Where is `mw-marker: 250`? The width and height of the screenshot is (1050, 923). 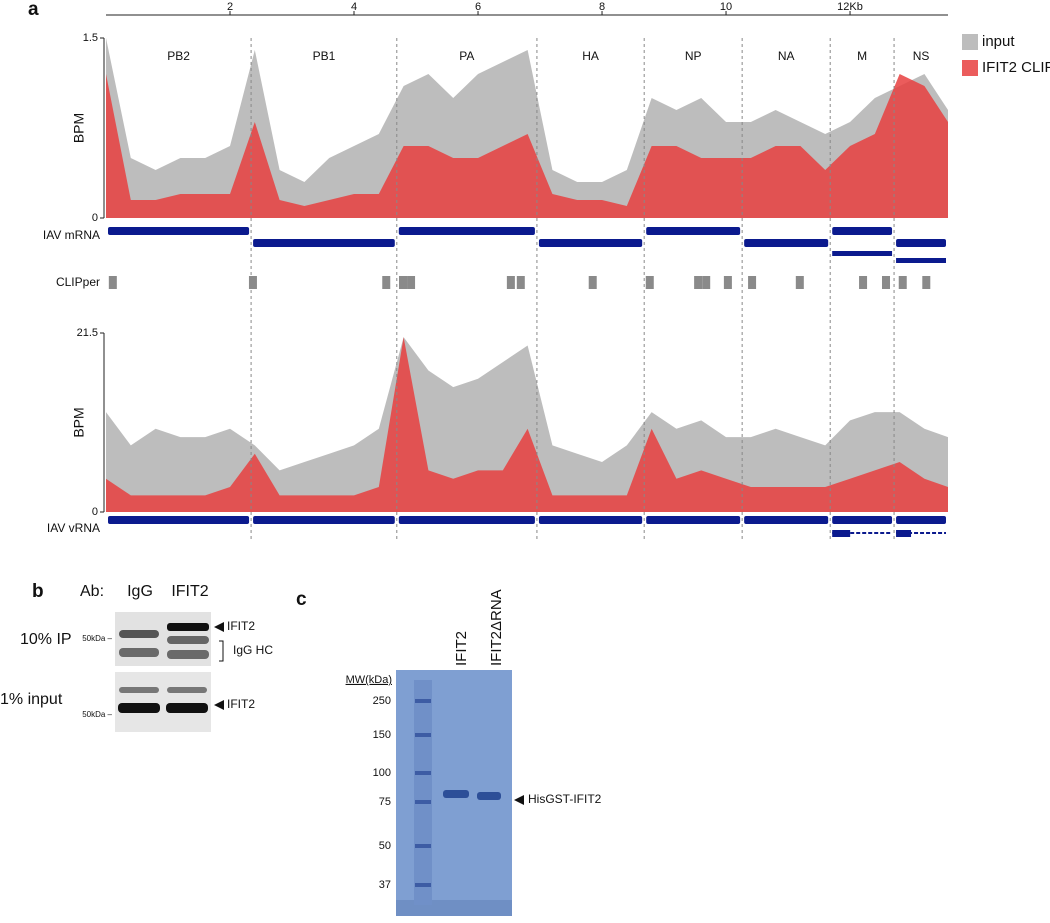
mw-marker: 250 is located at coordinates (382, 701).